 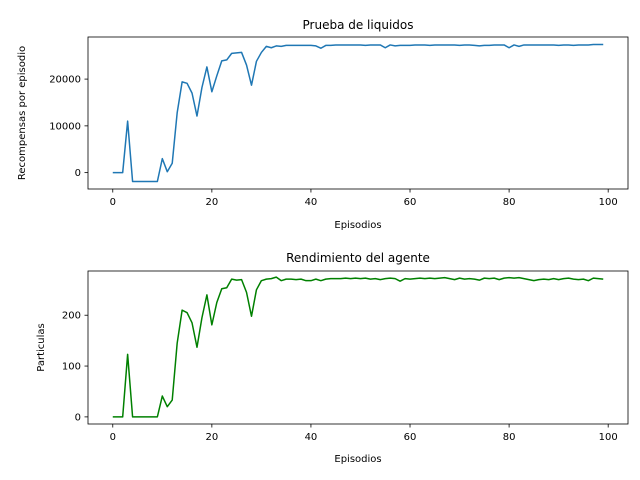 What do you see at coordinates (71, 316) in the screenshot?
I see `y-tick-label: 200` at bounding box center [71, 316].